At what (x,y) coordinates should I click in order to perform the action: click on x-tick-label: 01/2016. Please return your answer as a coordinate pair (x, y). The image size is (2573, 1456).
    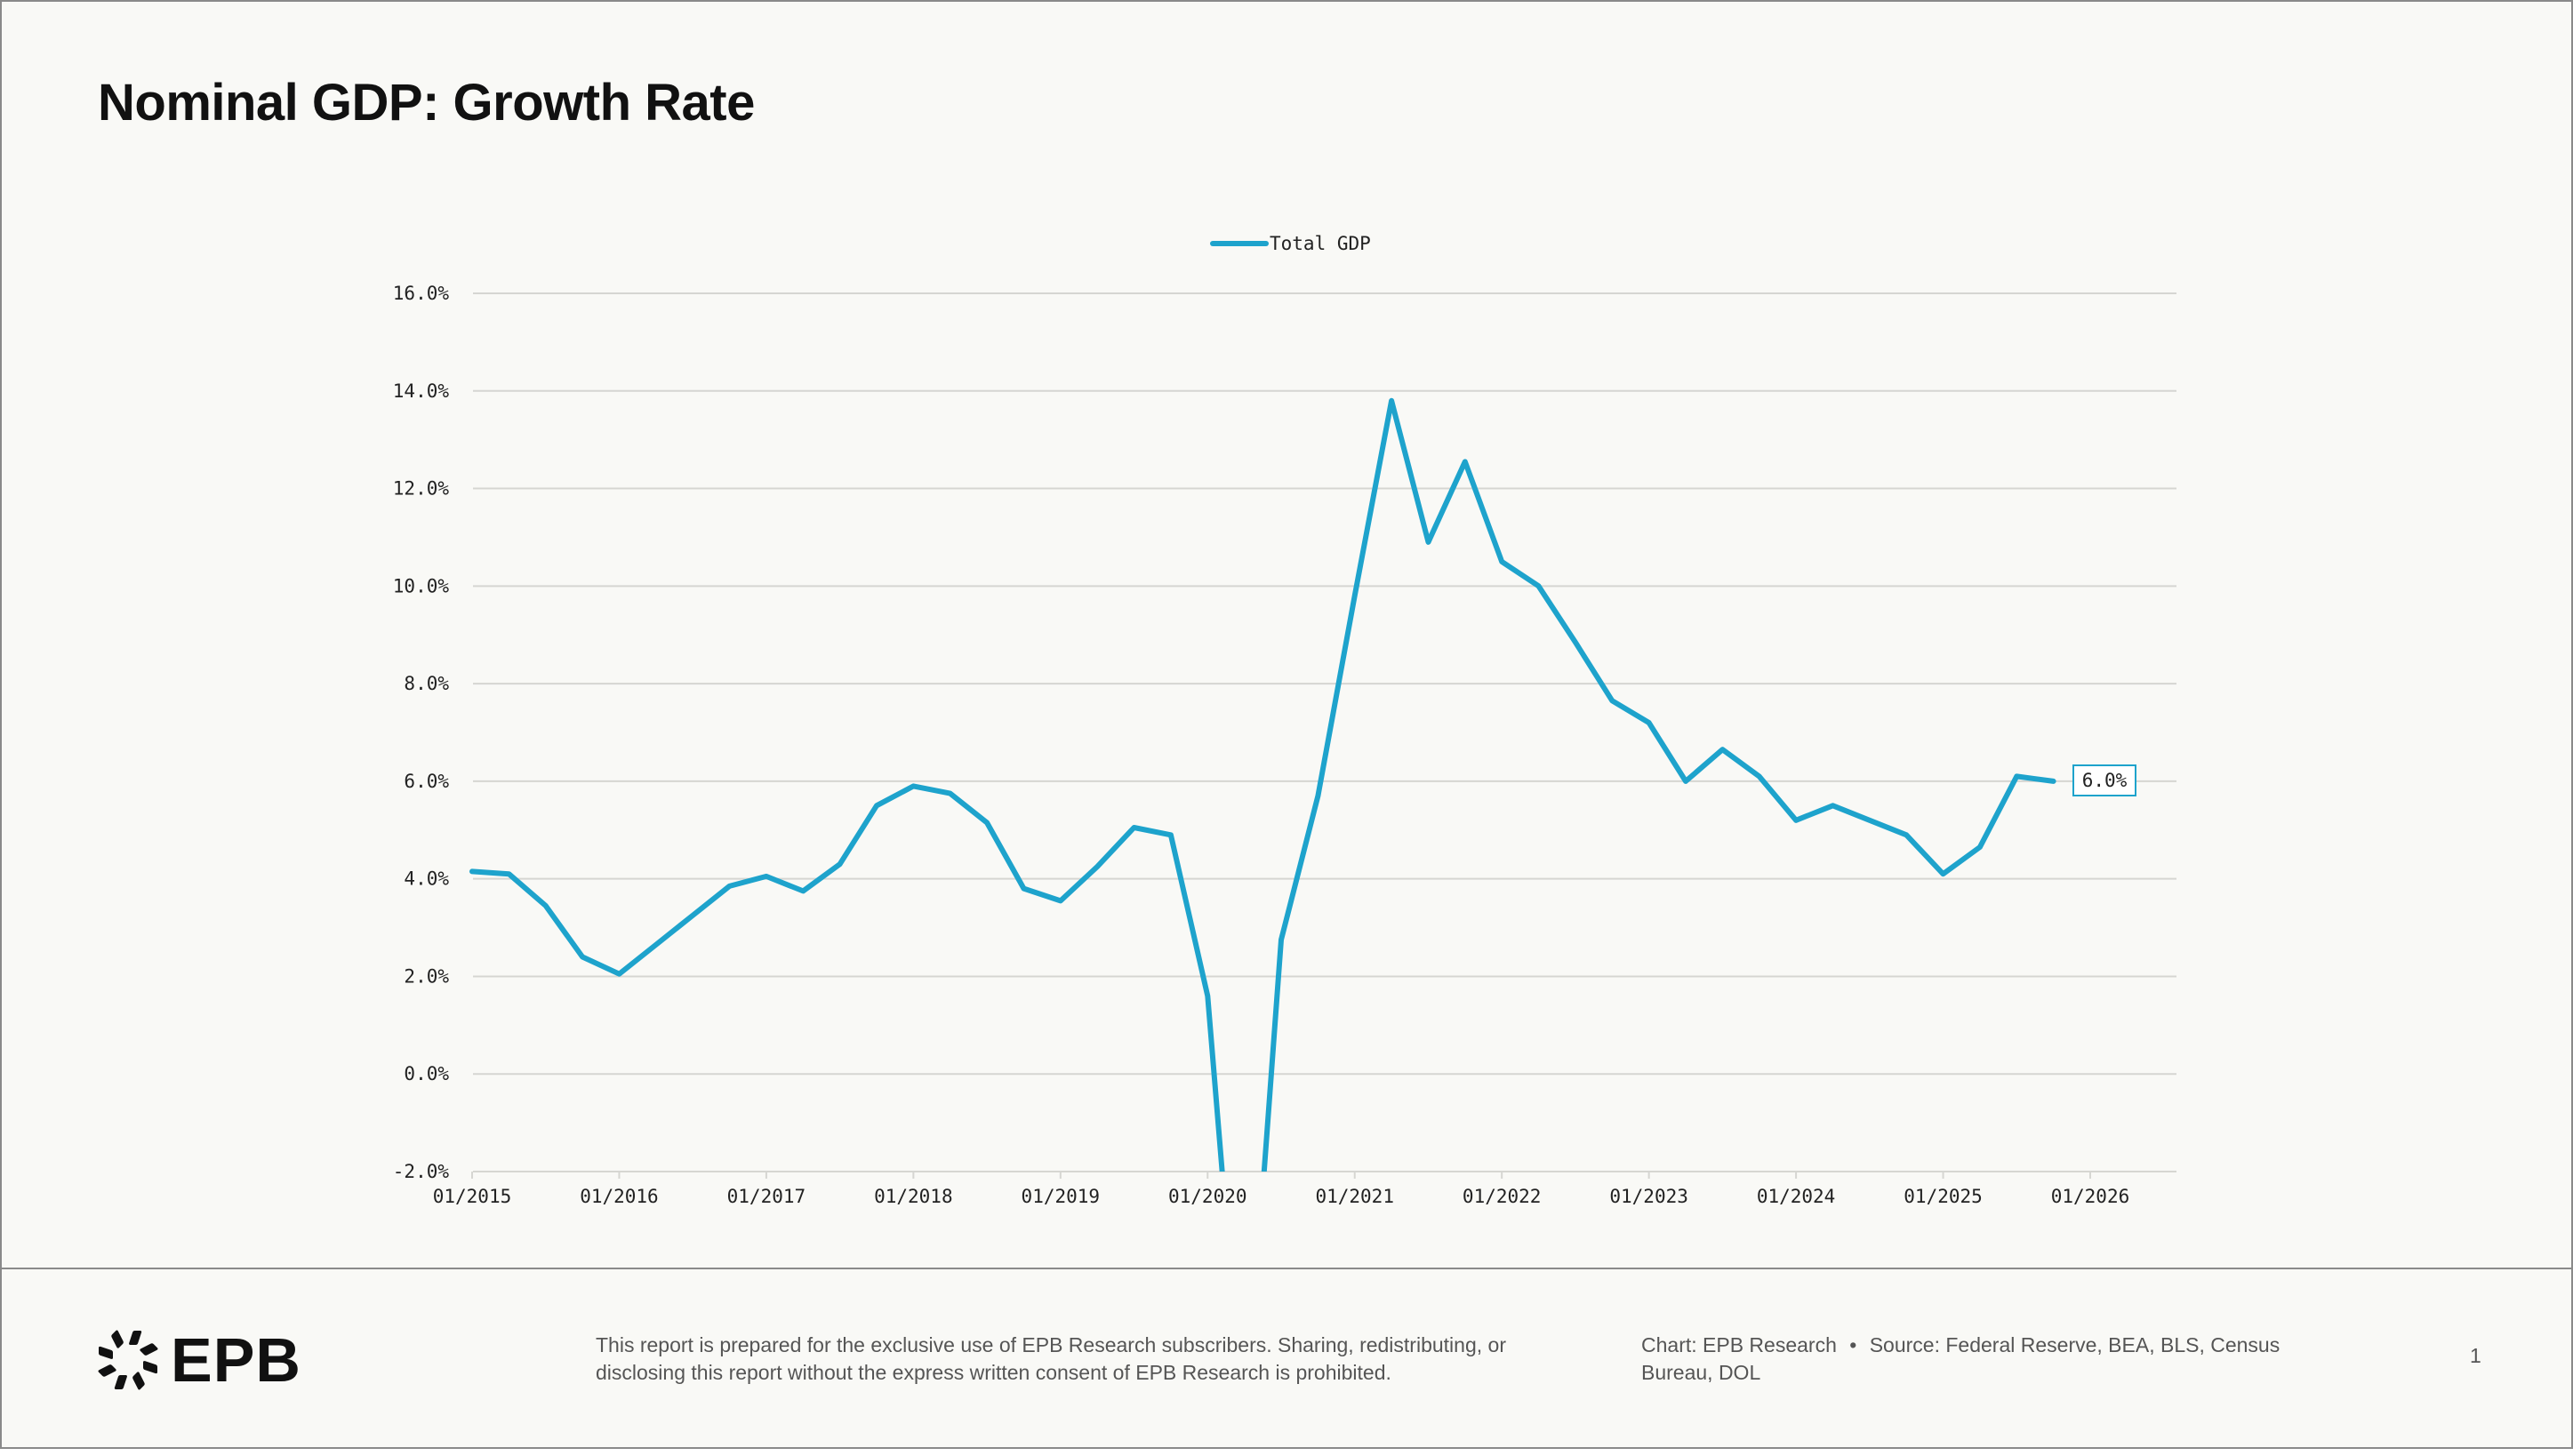
    Looking at the image, I should click on (619, 1196).